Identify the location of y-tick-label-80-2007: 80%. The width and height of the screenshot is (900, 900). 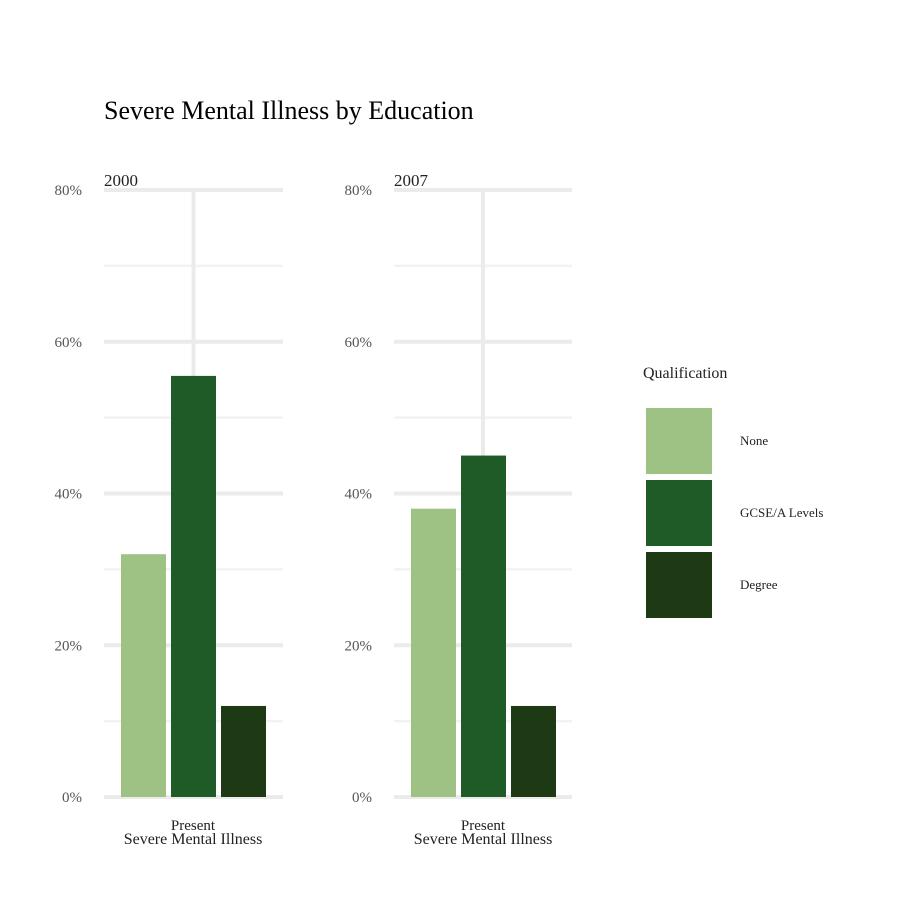
(359, 191).